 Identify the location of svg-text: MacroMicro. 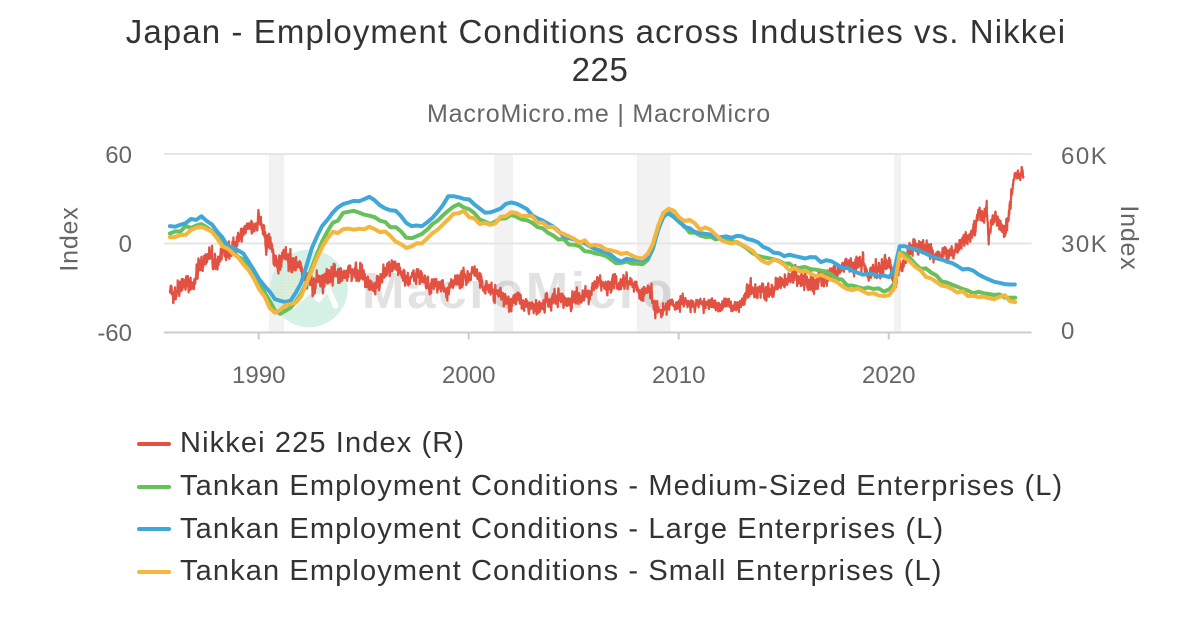
(518, 290).